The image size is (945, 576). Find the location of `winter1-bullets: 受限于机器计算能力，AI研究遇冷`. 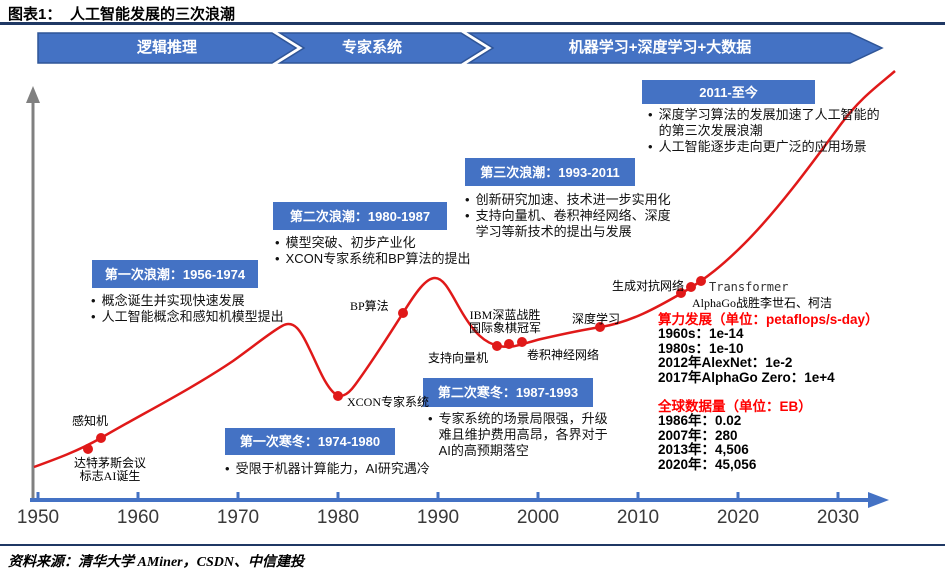

winter1-bullets: 受限于机器计算能力，AI研究遇冷 is located at coordinates (352, 469).